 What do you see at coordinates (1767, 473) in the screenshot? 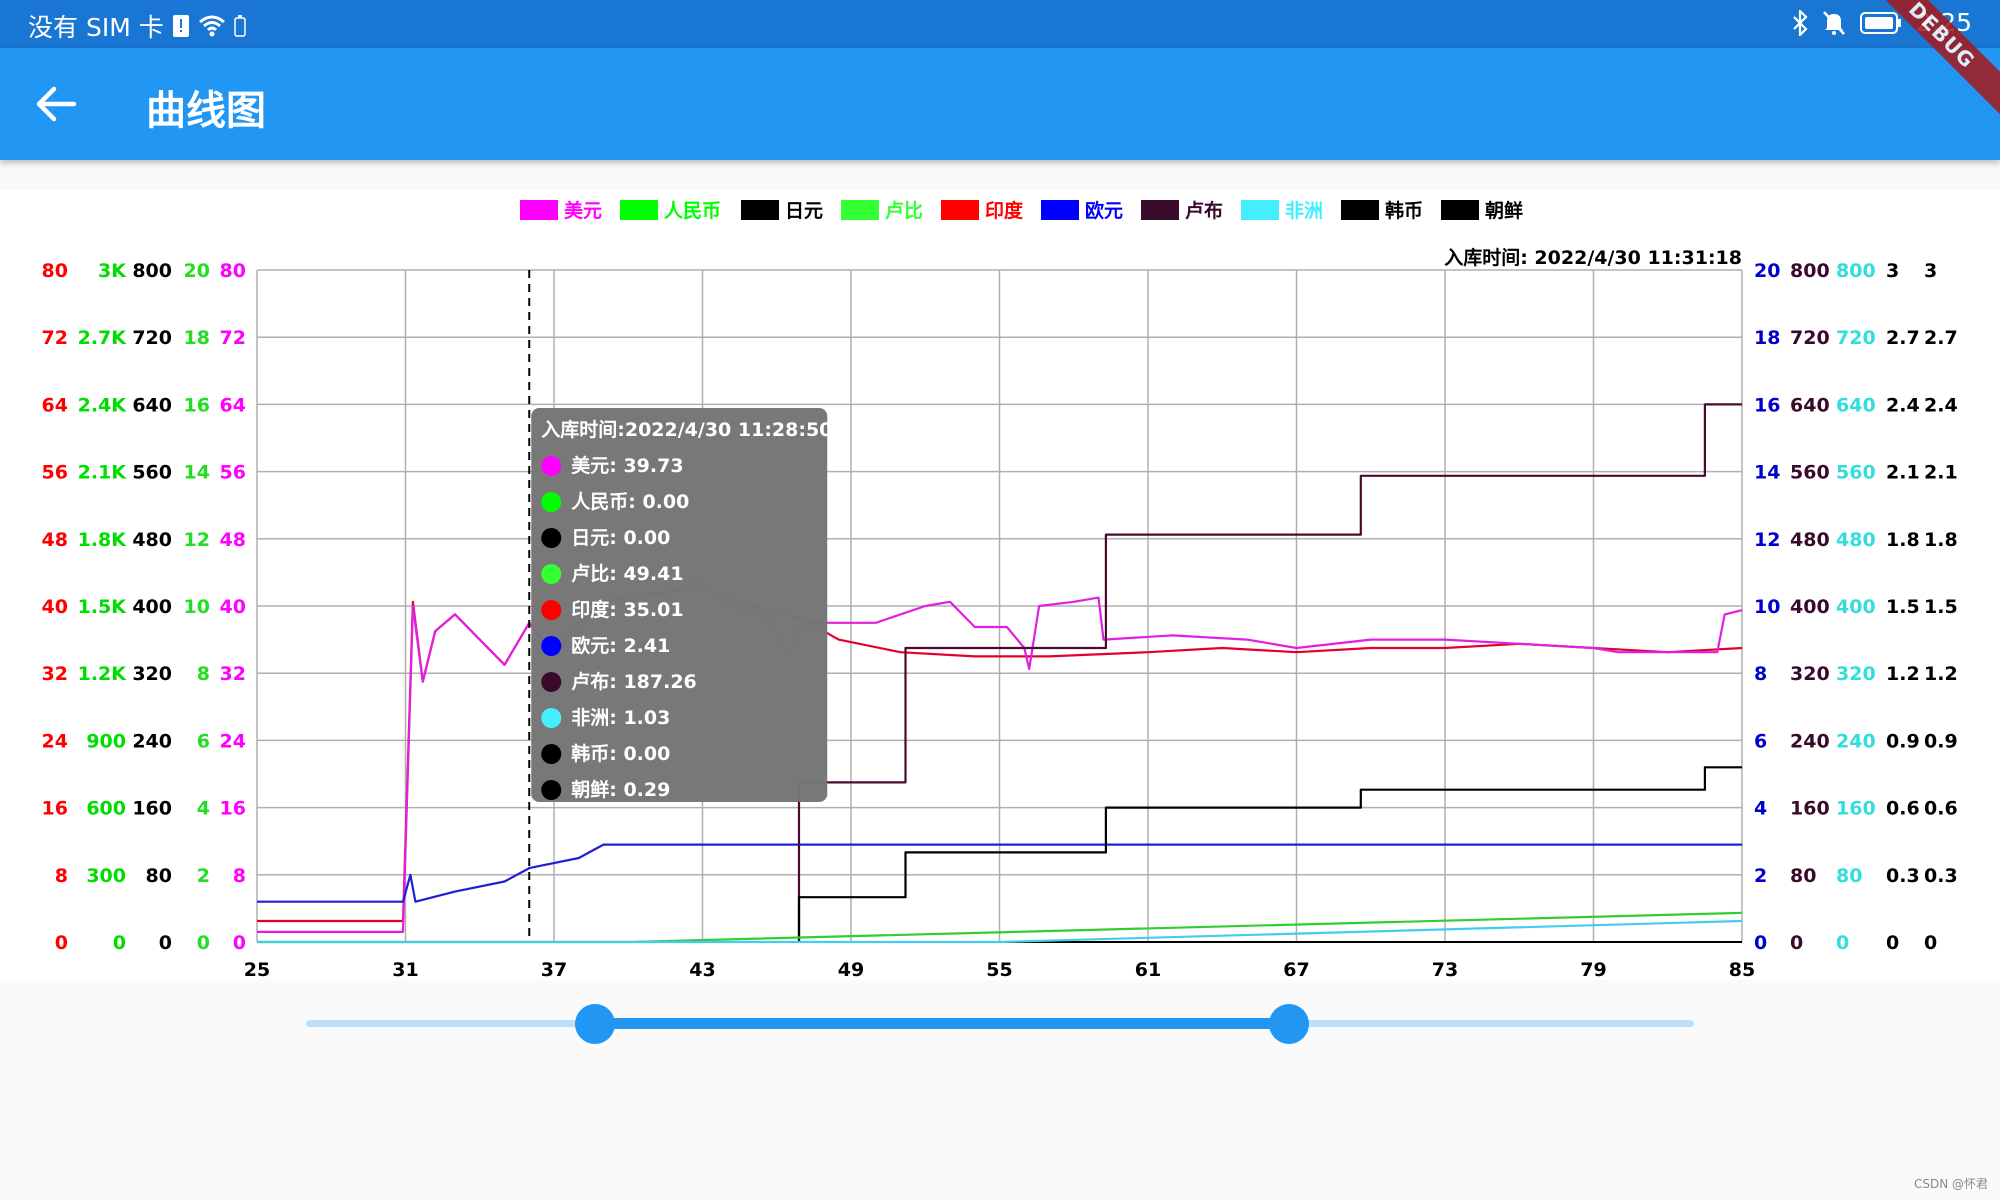
I see `y-tick-label-right: 14` at bounding box center [1767, 473].